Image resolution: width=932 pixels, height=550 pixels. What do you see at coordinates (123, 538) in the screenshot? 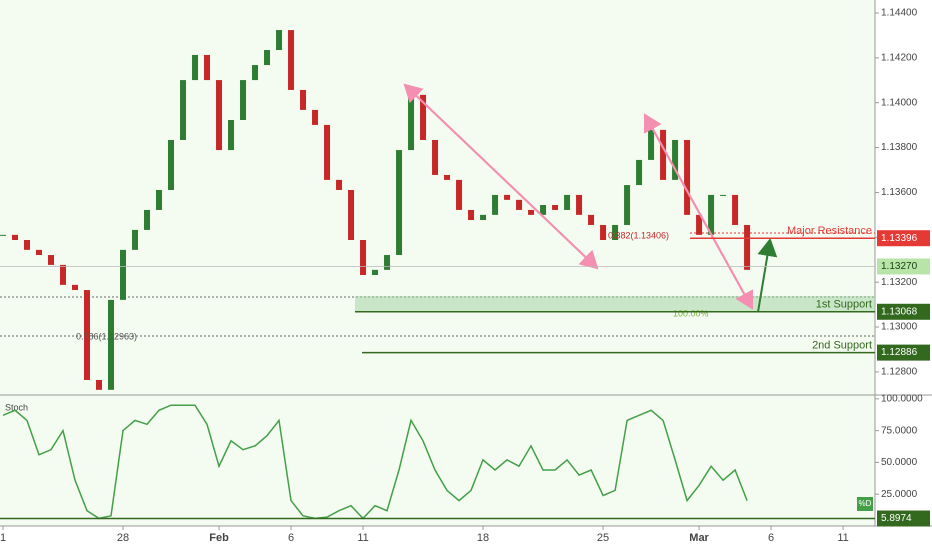
I see `x-tick-label: 28` at bounding box center [123, 538].